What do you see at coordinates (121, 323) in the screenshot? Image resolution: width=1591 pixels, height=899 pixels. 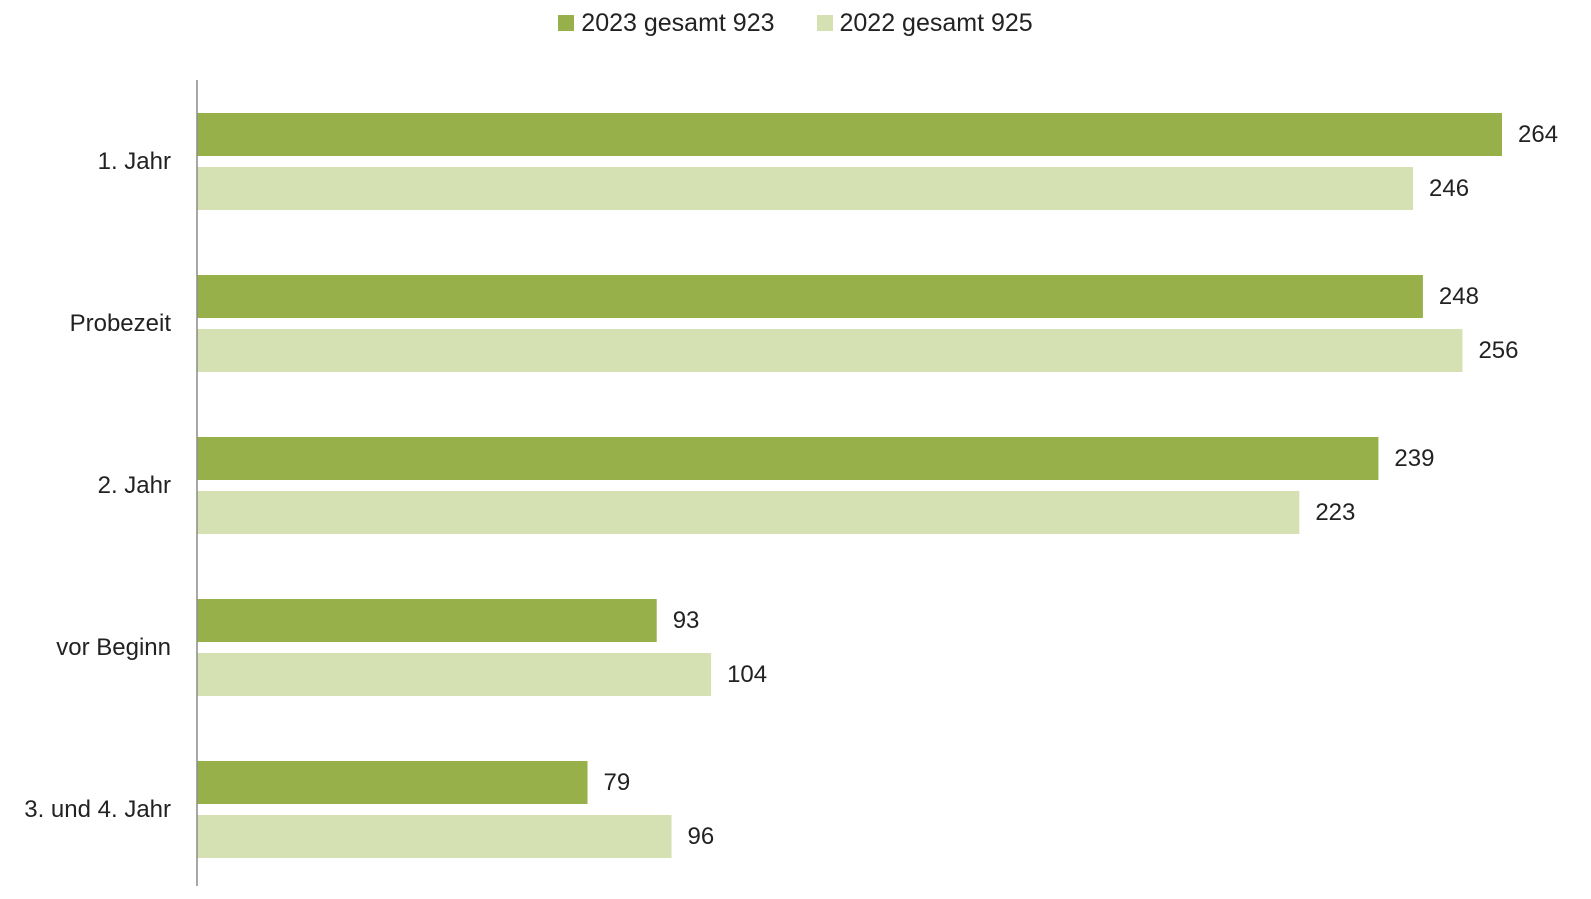 I see `category-label-probezeit: Probezeit` at bounding box center [121, 323].